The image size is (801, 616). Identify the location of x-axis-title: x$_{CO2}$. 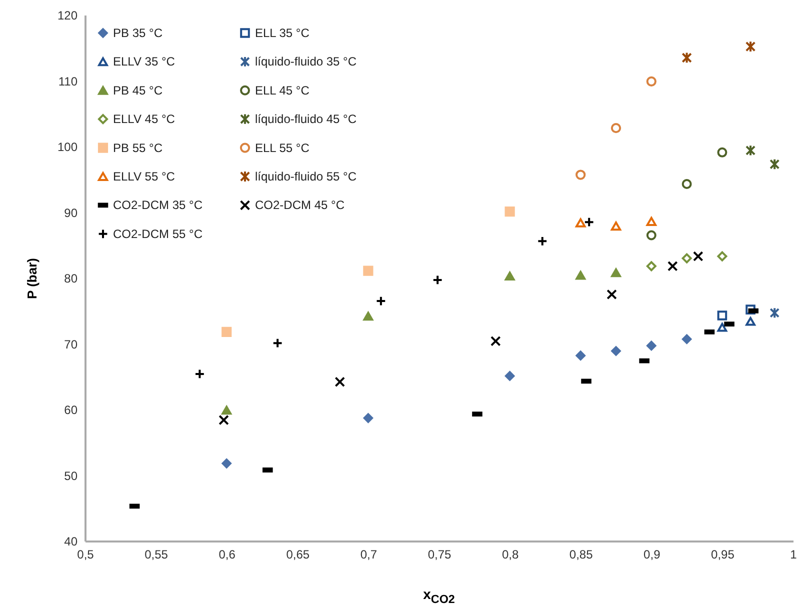
(439, 596).